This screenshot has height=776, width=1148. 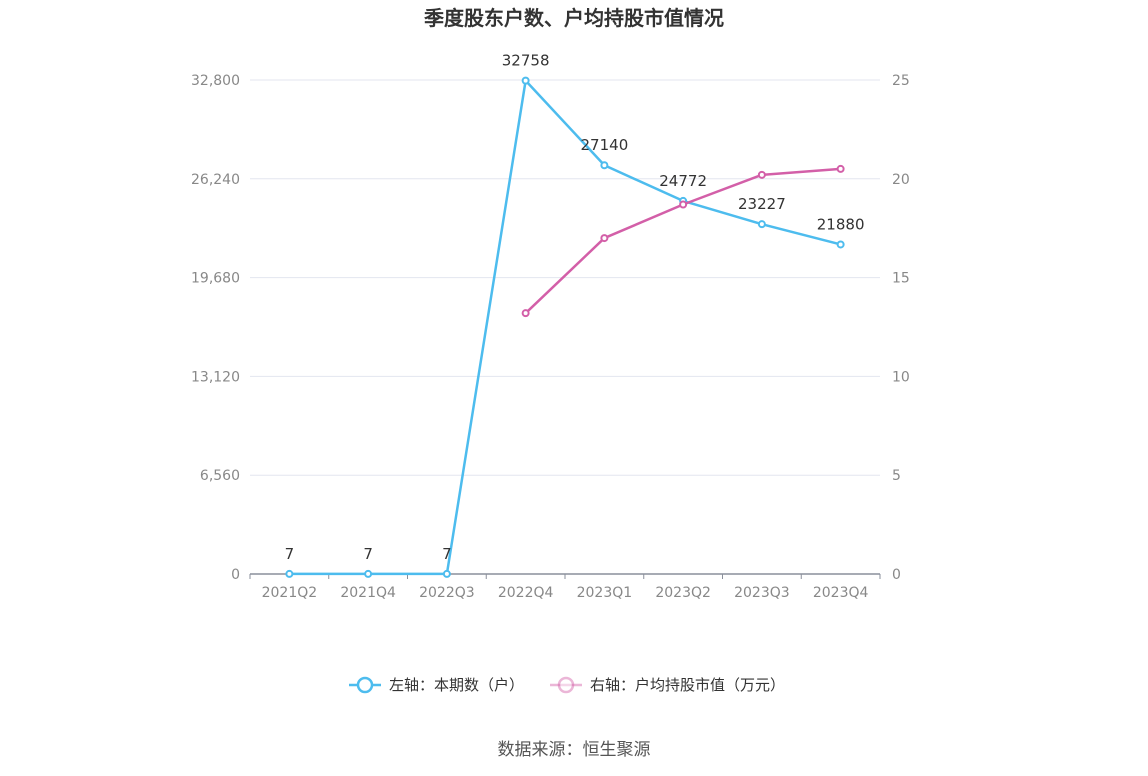 I want to click on legend-item-2: 右轴：户均持股市值（万元）, so click(x=667, y=685).